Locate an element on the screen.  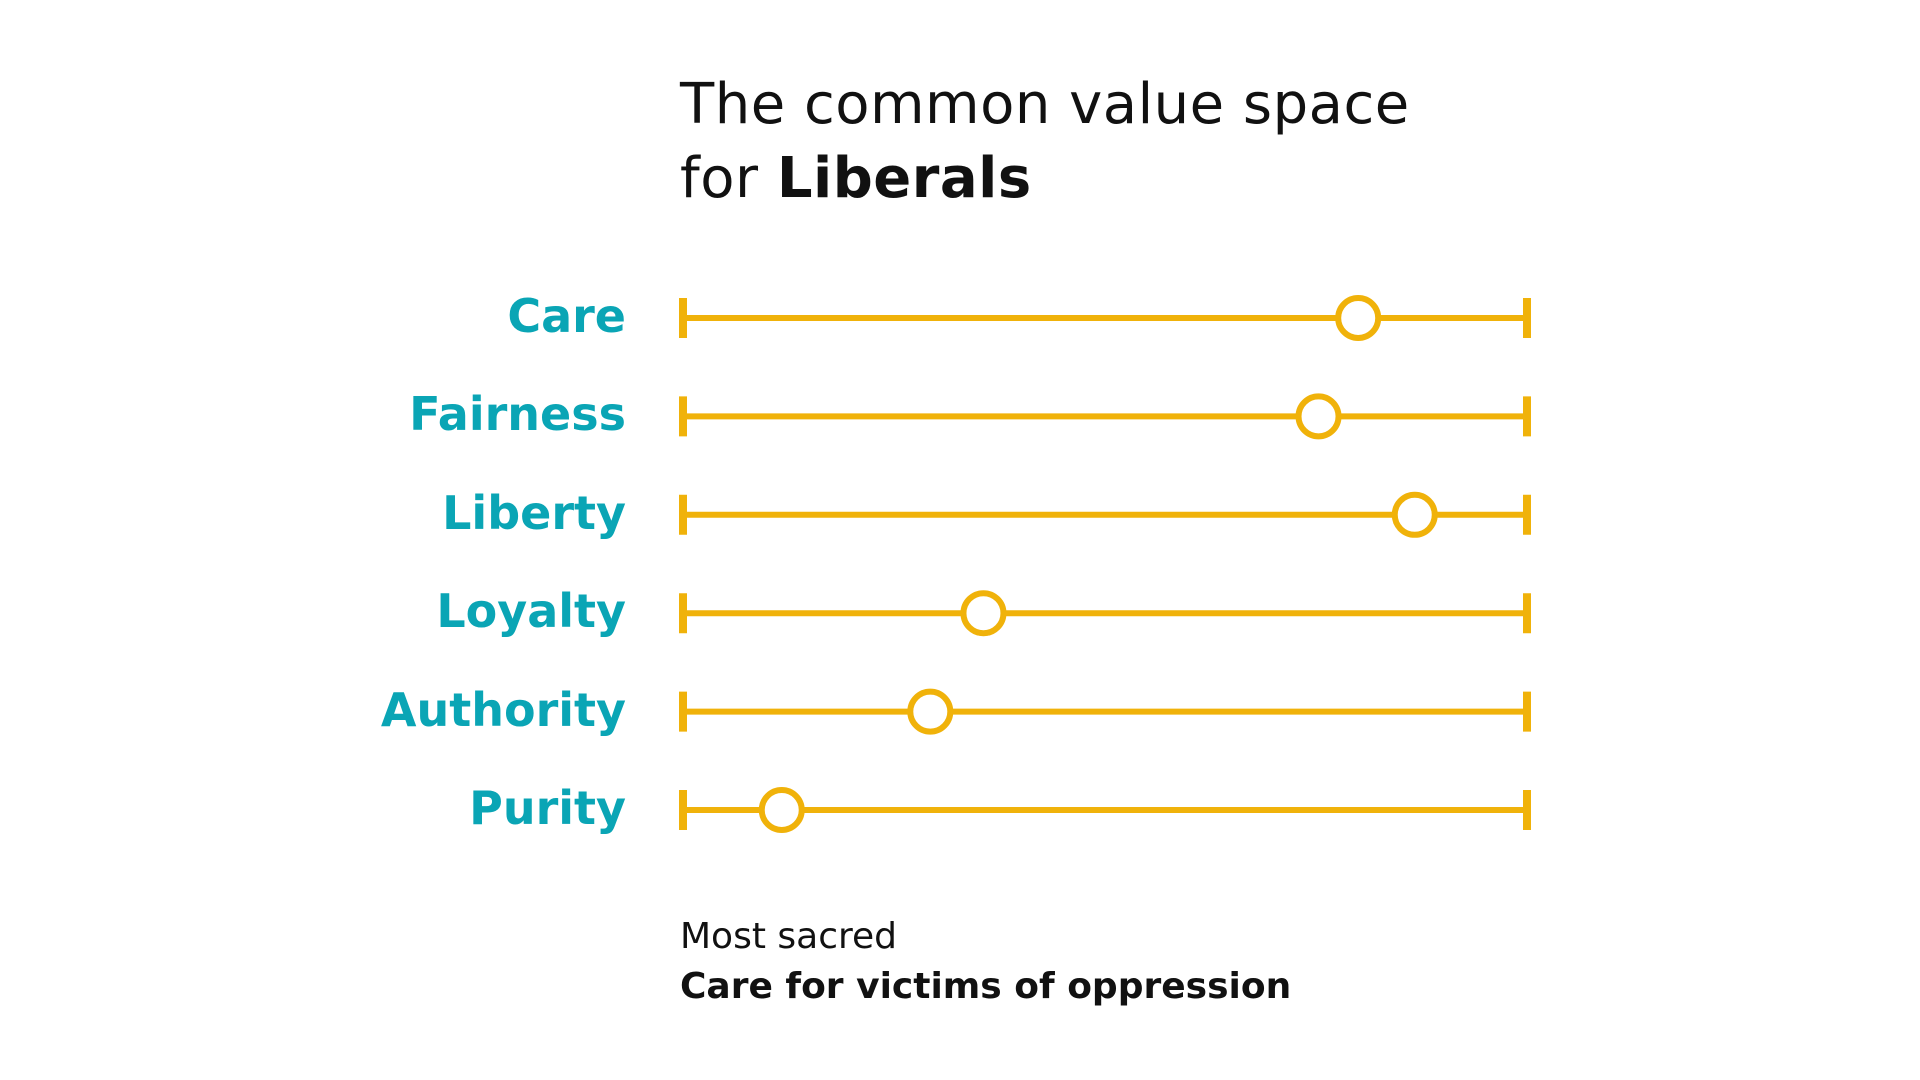
most-sacred-label: Most sacred is located at coordinates (789, 936).